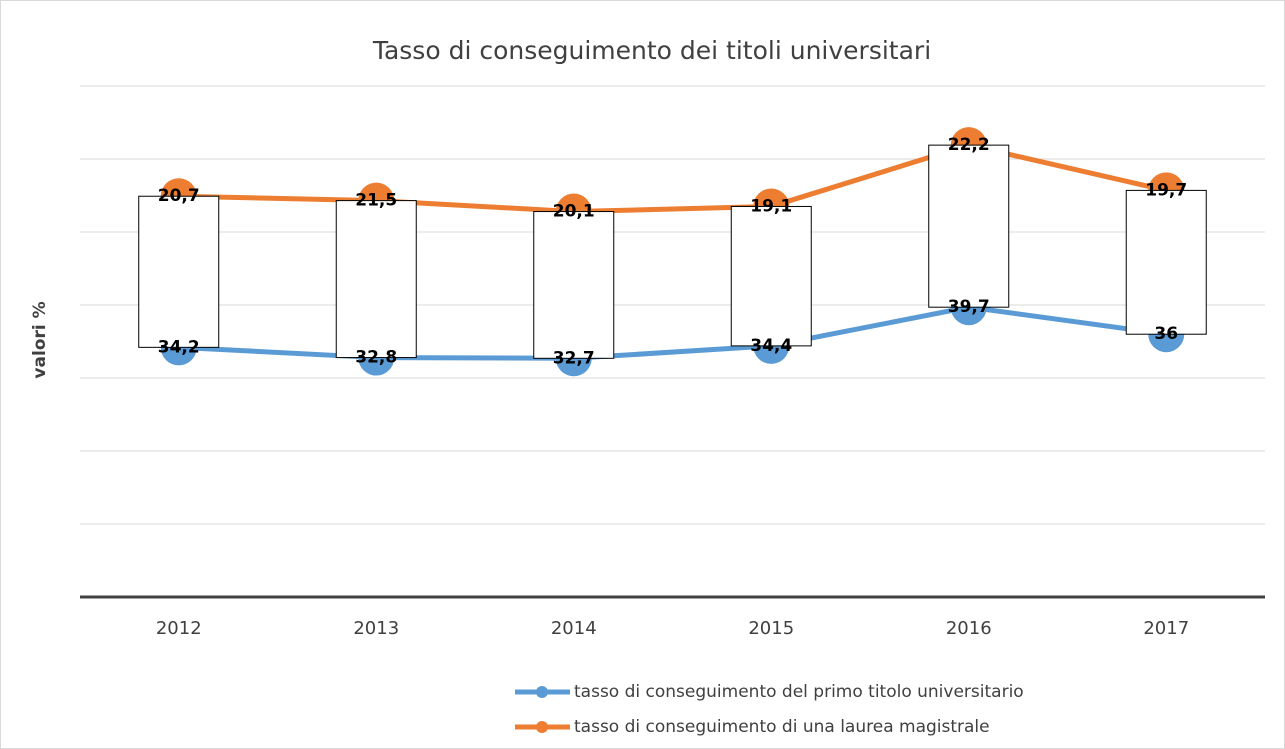 The width and height of the screenshot is (1285, 749). What do you see at coordinates (1166, 190) in the screenshot?
I see `data-label: 19,7` at bounding box center [1166, 190].